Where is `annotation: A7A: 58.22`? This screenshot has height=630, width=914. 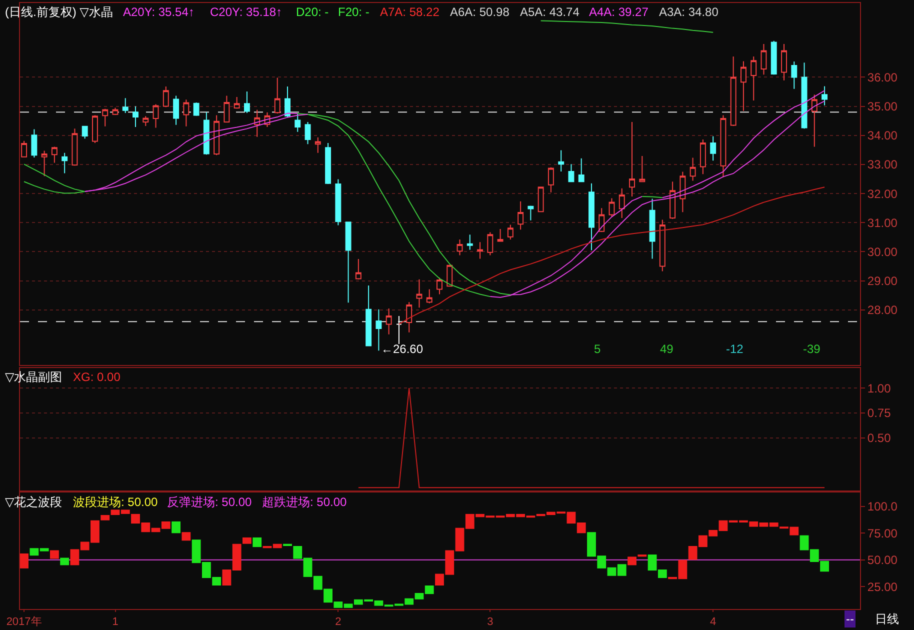
annotation: A7A: 58.22 is located at coordinates (410, 12).